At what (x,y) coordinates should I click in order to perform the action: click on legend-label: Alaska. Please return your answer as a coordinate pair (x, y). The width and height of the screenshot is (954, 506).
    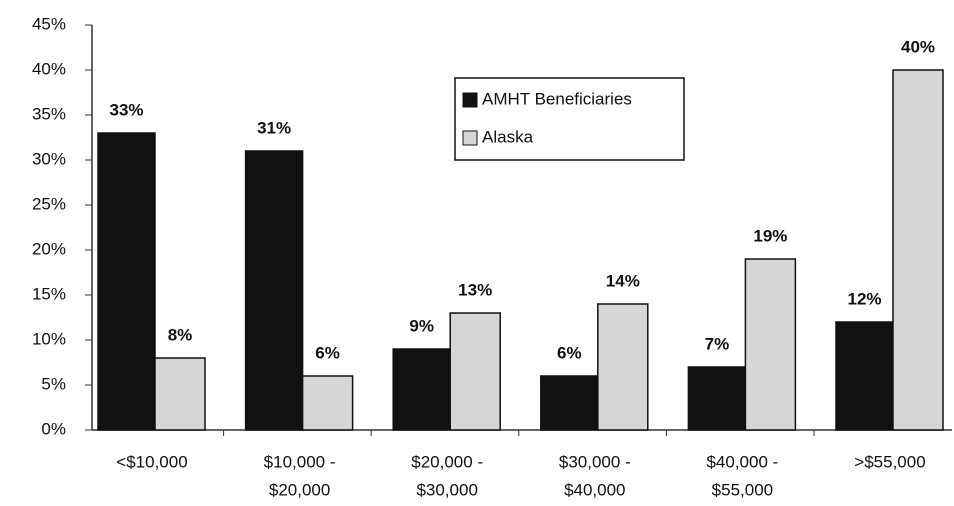
    Looking at the image, I should click on (508, 136).